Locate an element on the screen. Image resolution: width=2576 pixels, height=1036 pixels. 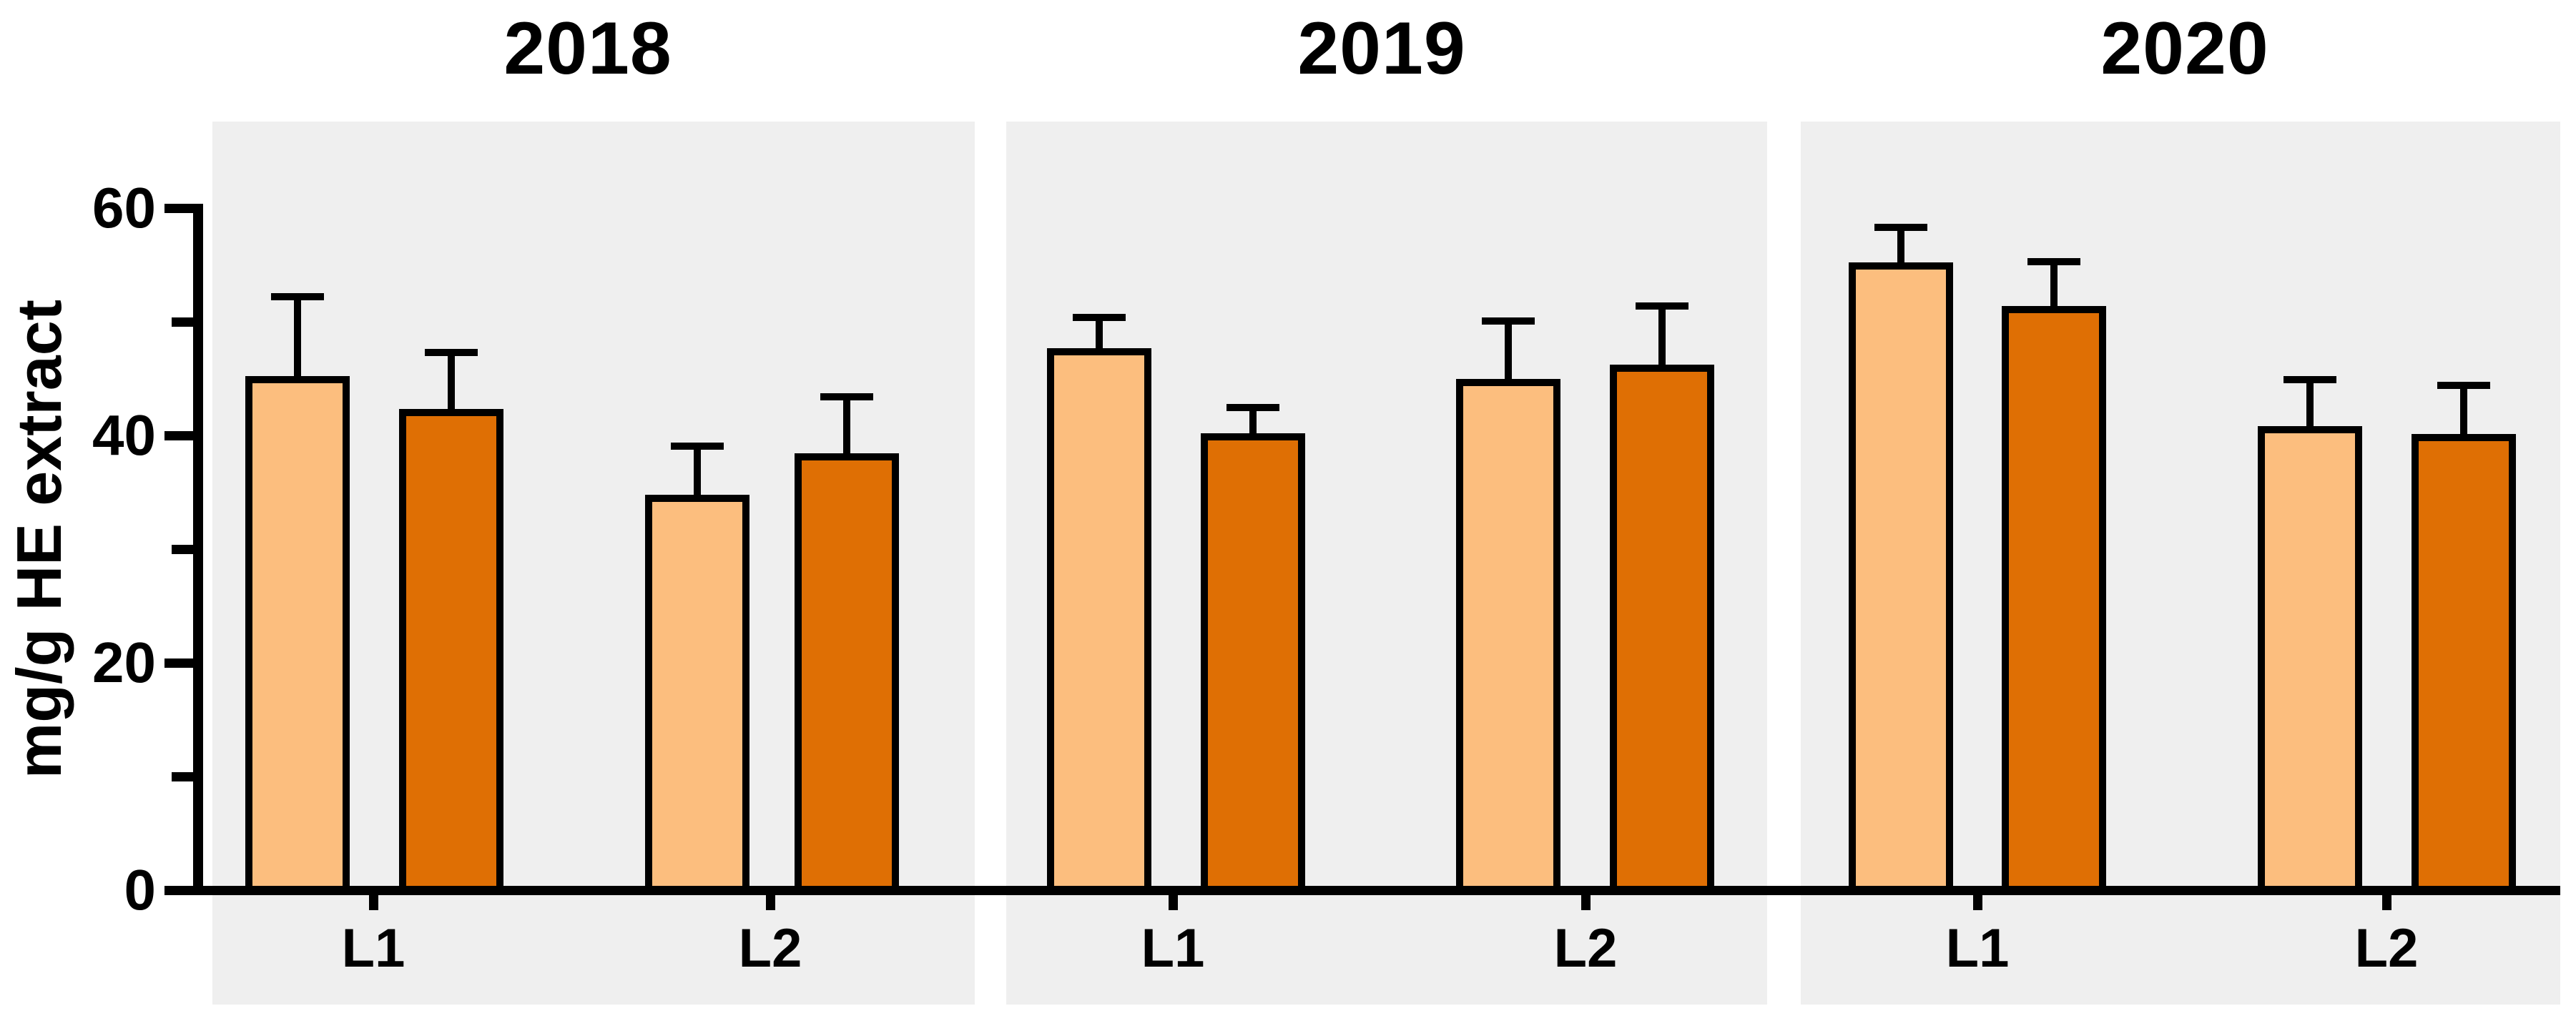
error-bar-cap-2018-L1-light-orange is located at coordinates (298, 296).